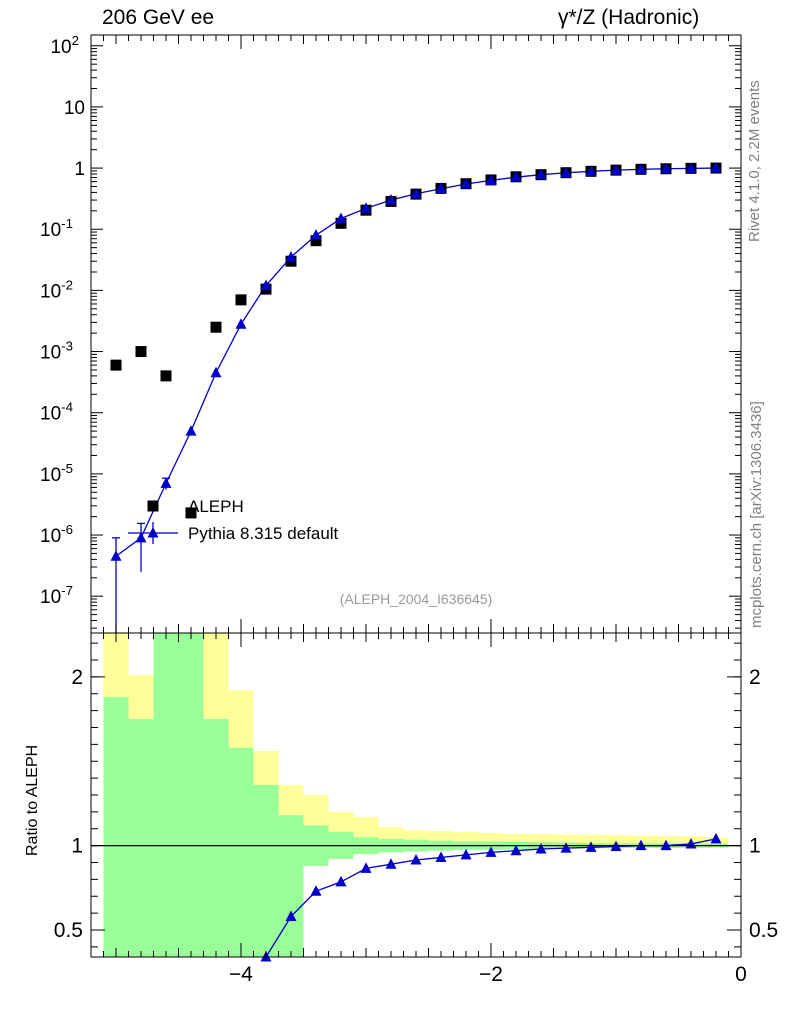 Image resolution: width=786 pixels, height=1024 pixels. Describe the element at coordinates (241, 974) in the screenshot. I see `x-tick-label: −4` at that location.